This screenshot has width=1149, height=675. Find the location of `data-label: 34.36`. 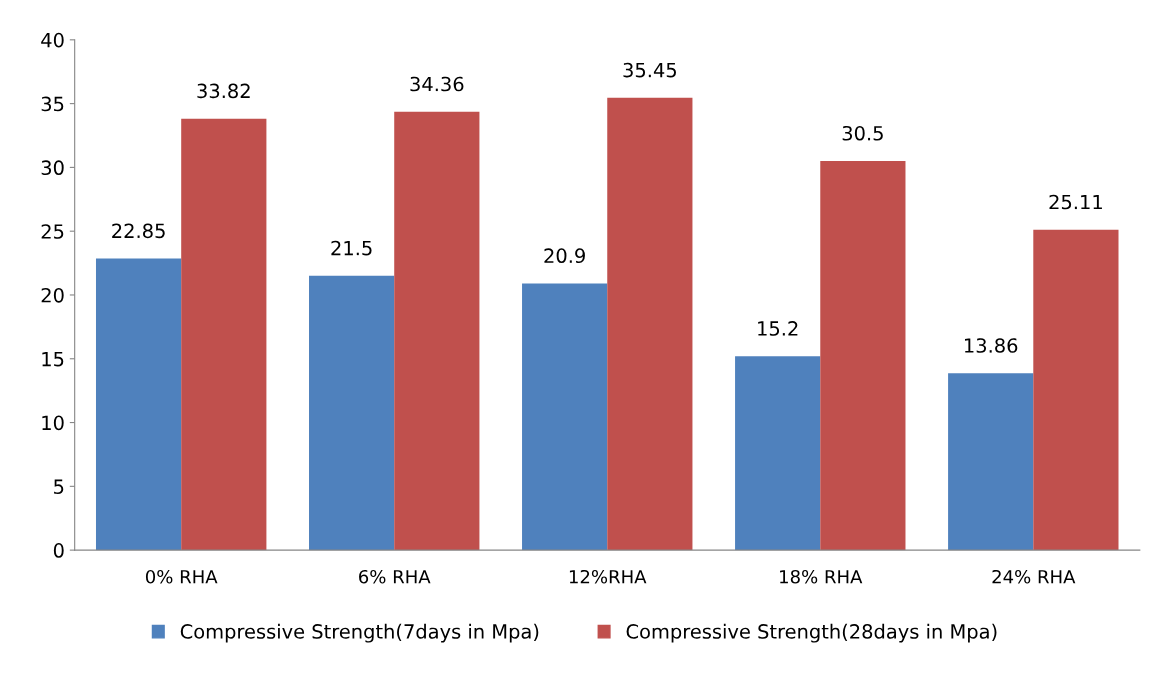

data-label: 34.36 is located at coordinates (437, 84).